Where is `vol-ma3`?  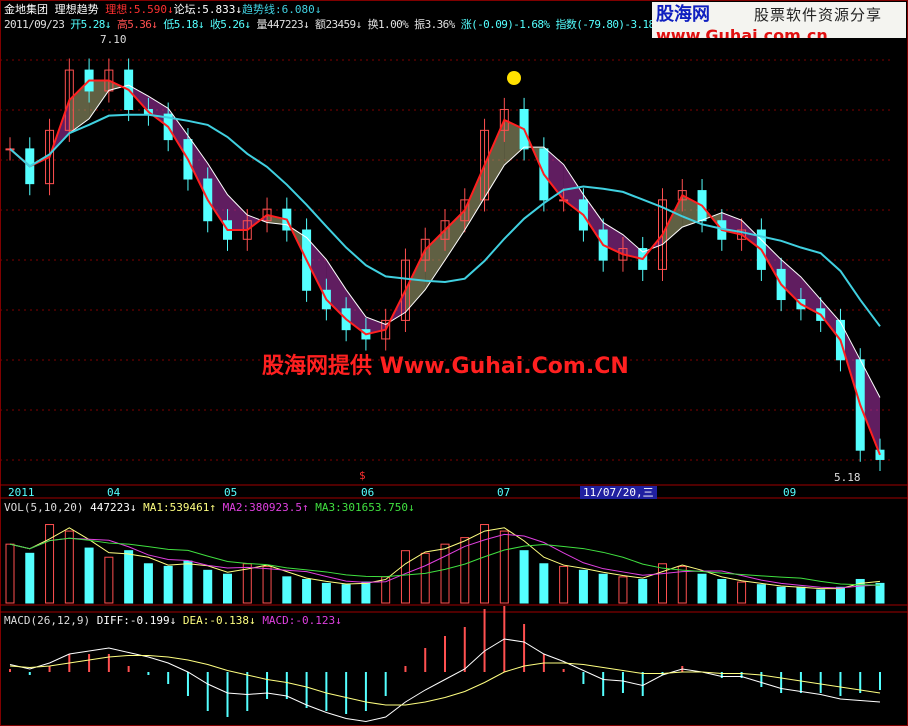 vol-ma3 is located at coordinates (445, 561).